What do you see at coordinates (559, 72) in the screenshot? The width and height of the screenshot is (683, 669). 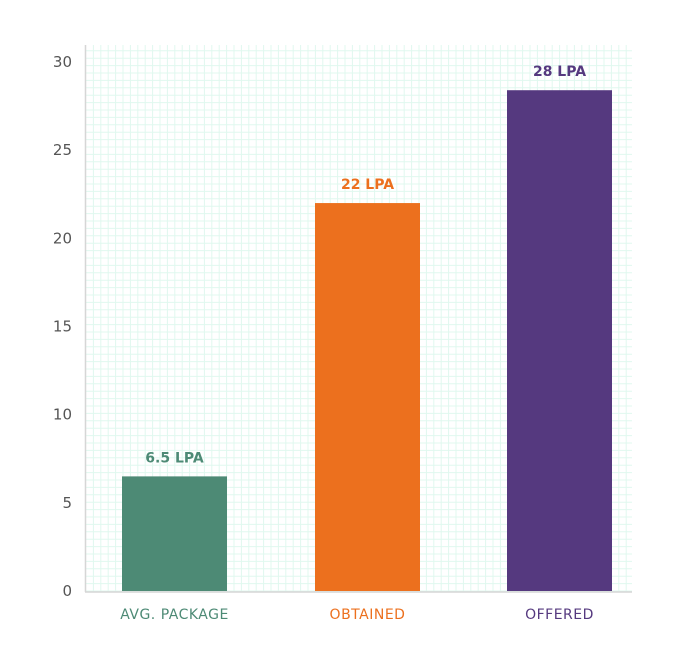 I see `data-label: 28 LPA` at bounding box center [559, 72].